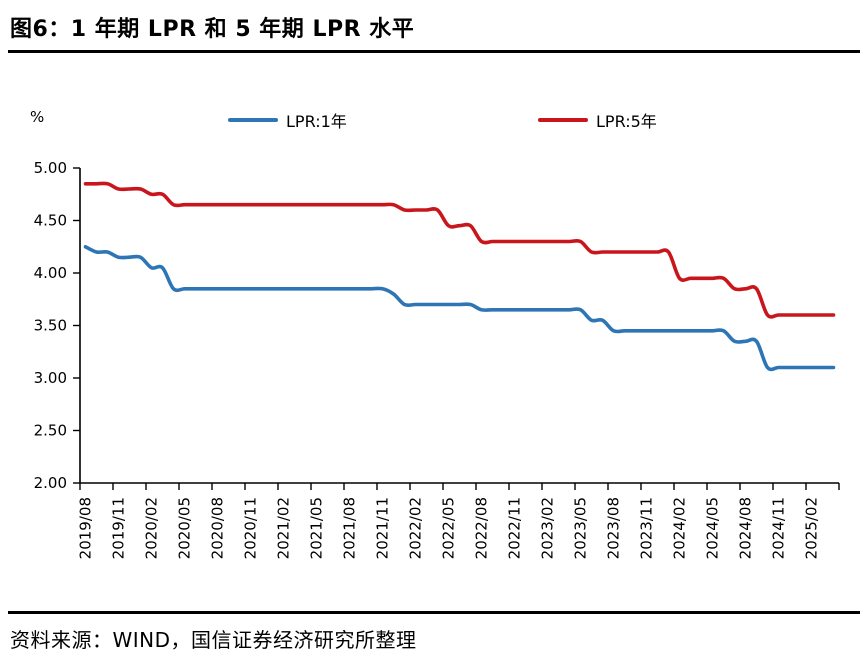 Image resolution: width=868 pixels, height=671 pixels. I want to click on source-note: 资料来源：WIND，国信证券经济研究所整理, so click(213, 640).